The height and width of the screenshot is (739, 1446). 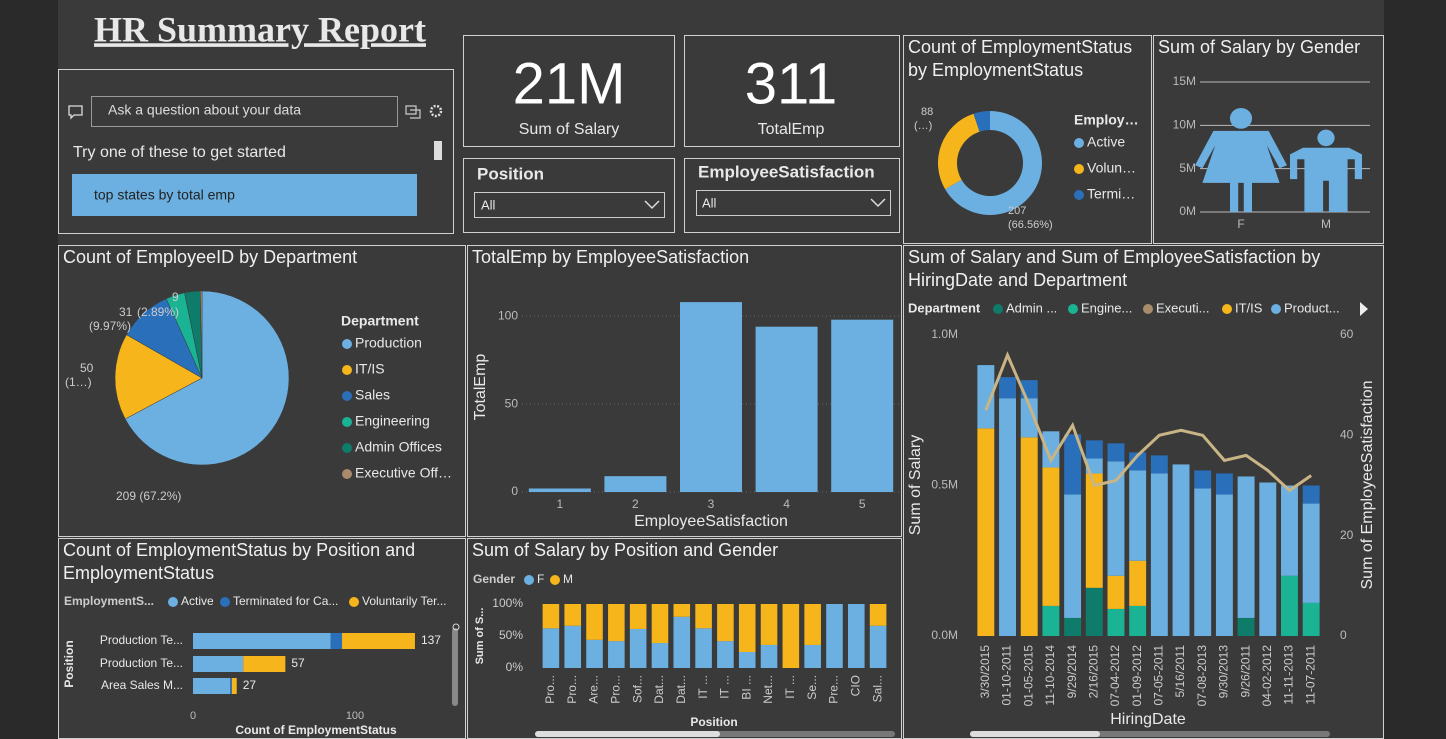 What do you see at coordinates (1310, 675) in the screenshot?
I see `x-tick-label: 11-07-2011` at bounding box center [1310, 675].